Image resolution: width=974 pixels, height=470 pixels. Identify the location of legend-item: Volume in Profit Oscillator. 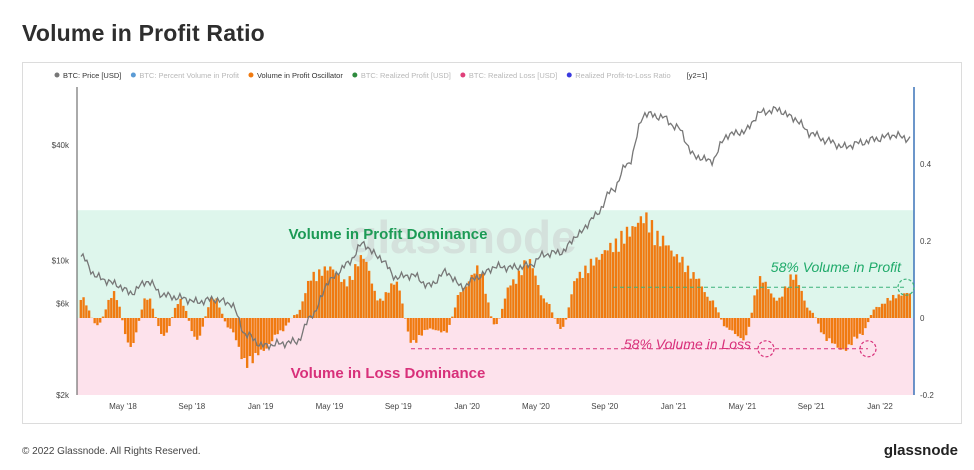
(295, 75).